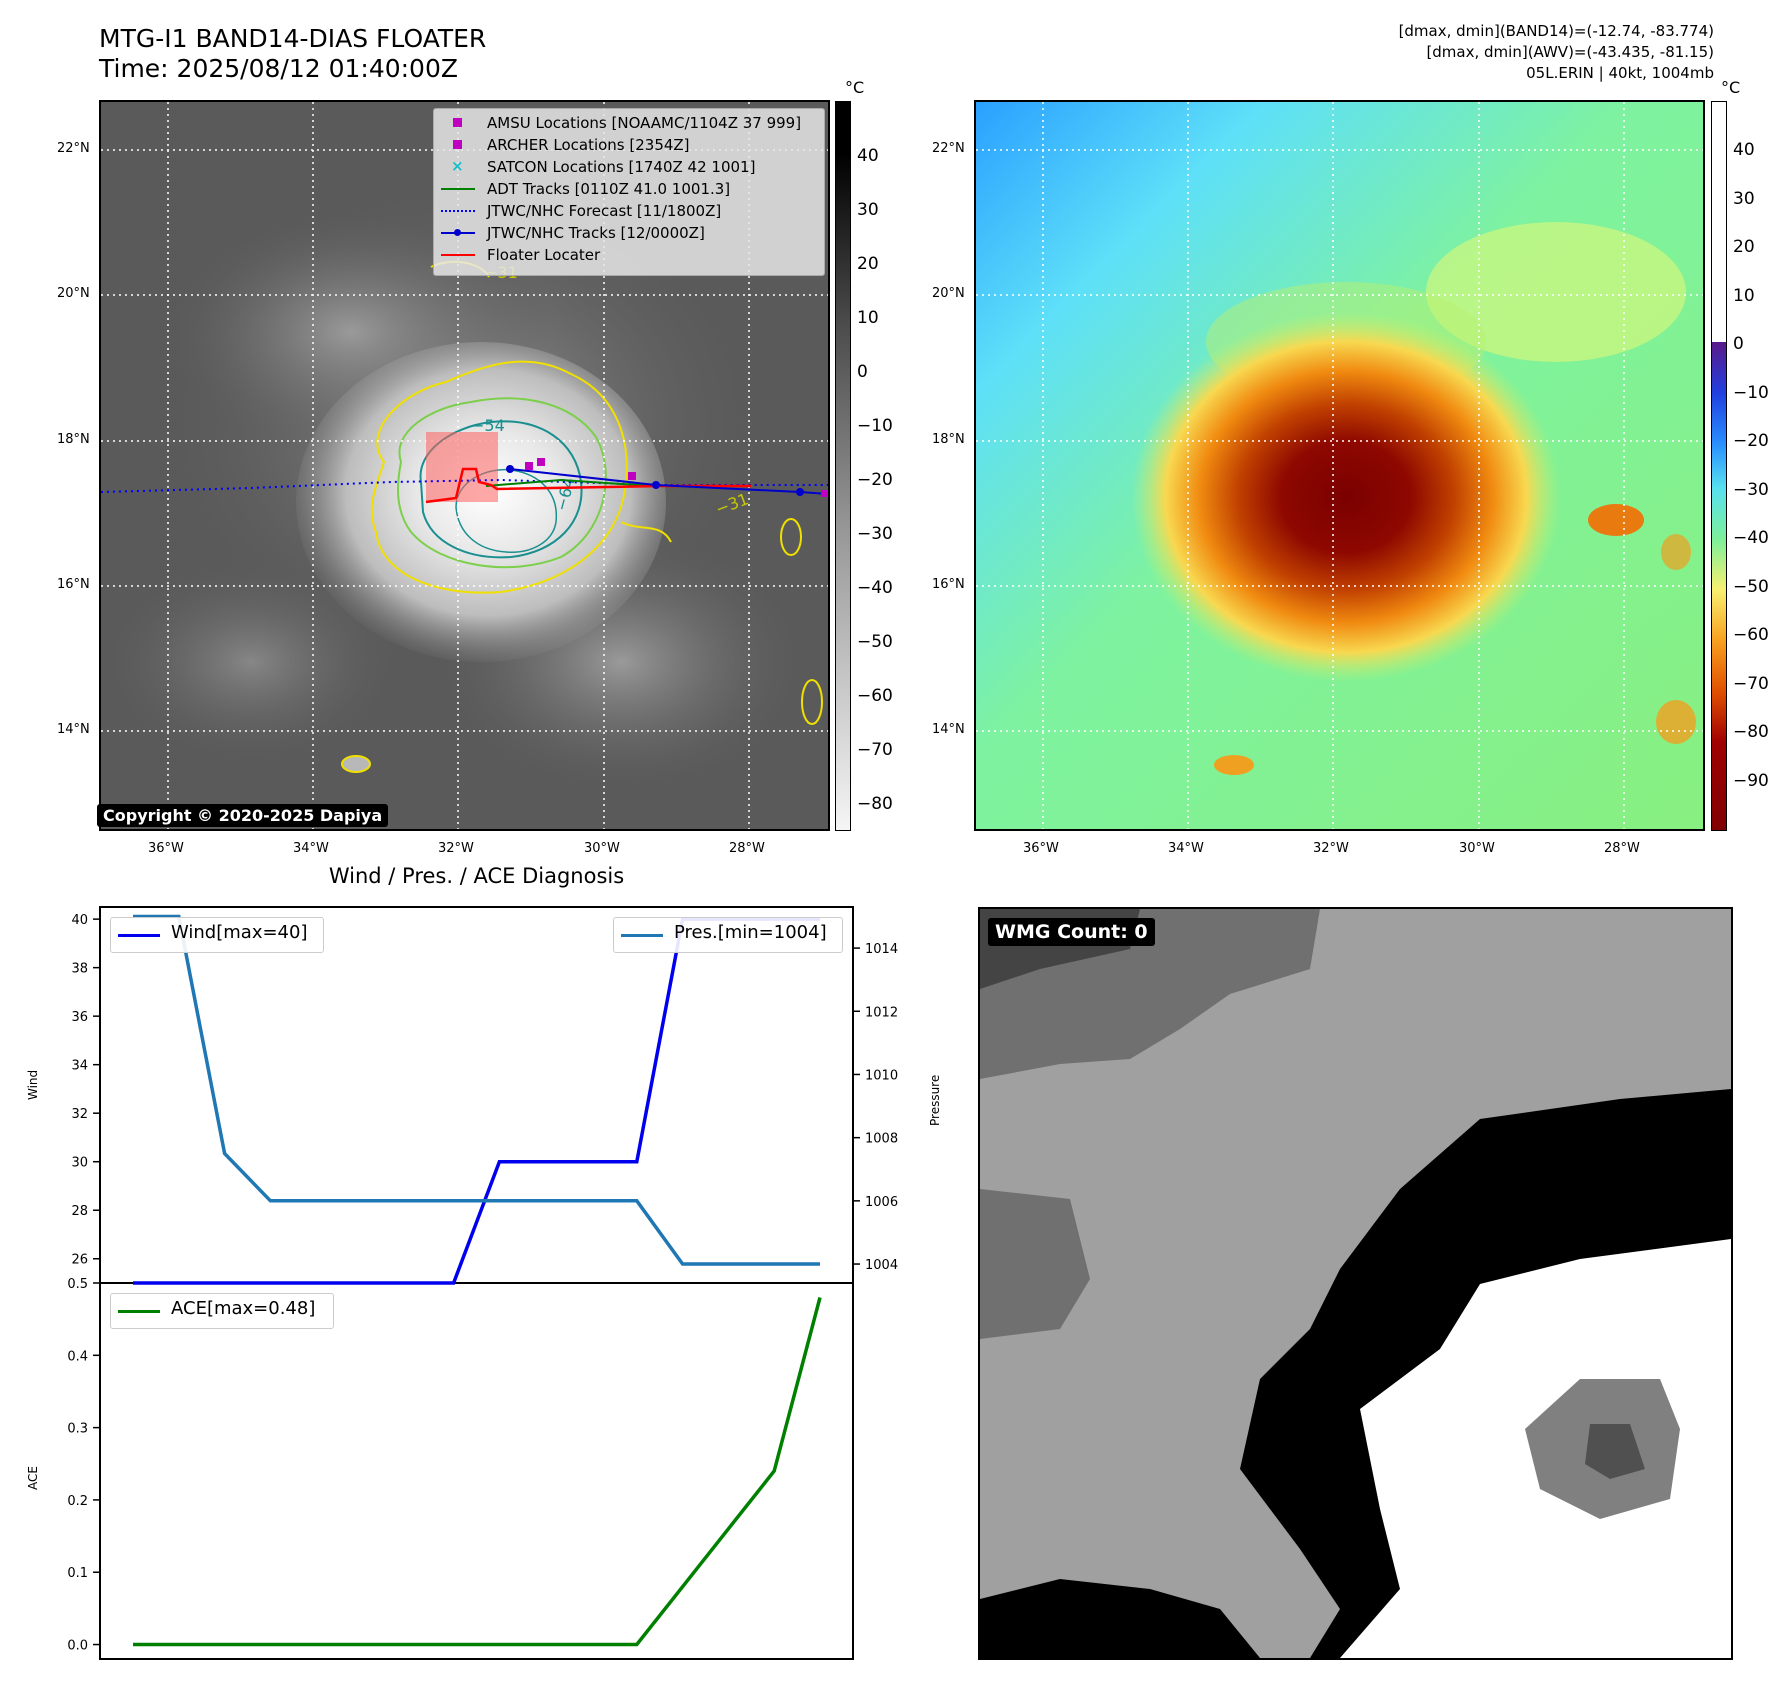  Describe the element at coordinates (881, 1202) in the screenshot. I see `pressure-tick-label: 1006` at that location.